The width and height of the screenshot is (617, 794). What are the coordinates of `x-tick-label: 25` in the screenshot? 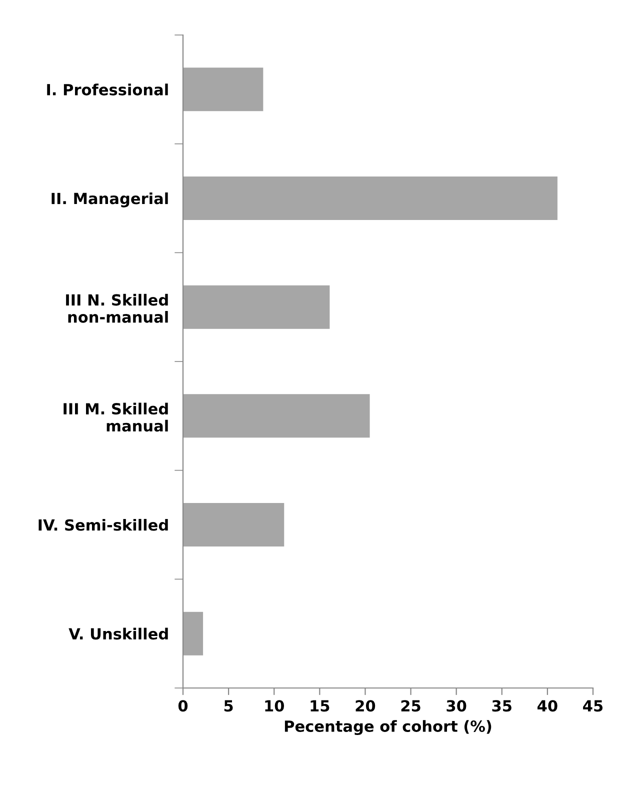 It's located at (410, 706).